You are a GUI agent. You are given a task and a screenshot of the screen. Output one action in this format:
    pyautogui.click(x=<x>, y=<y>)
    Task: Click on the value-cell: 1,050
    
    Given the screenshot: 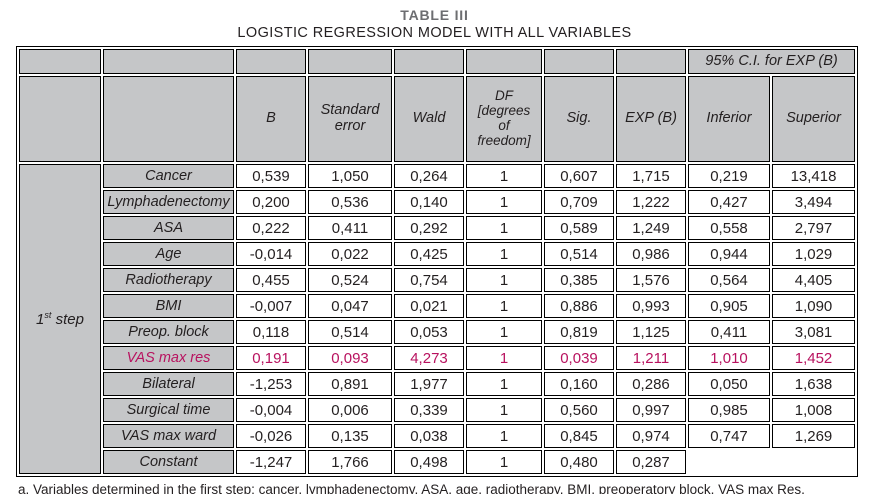 What is the action you would take?
    pyautogui.click(x=350, y=176)
    